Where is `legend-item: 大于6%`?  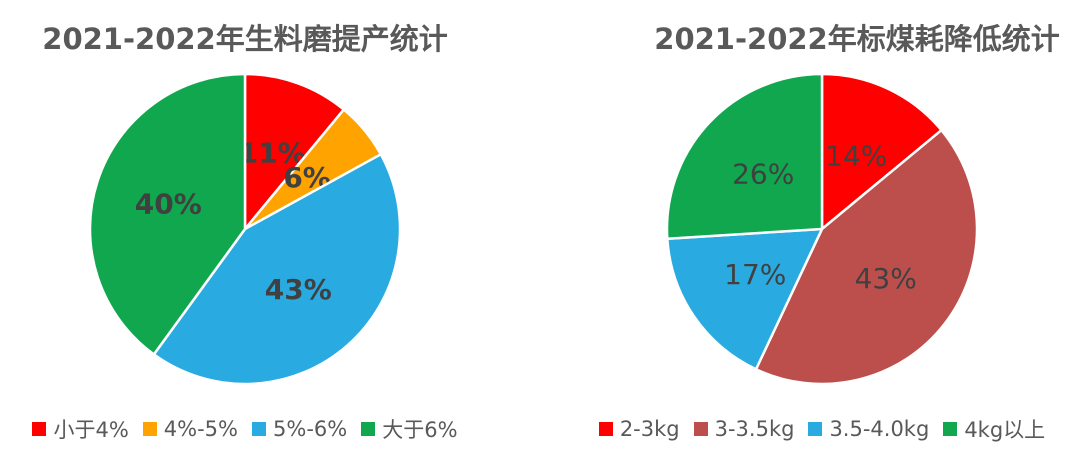
legend-item: 大于6% is located at coordinates (409, 429).